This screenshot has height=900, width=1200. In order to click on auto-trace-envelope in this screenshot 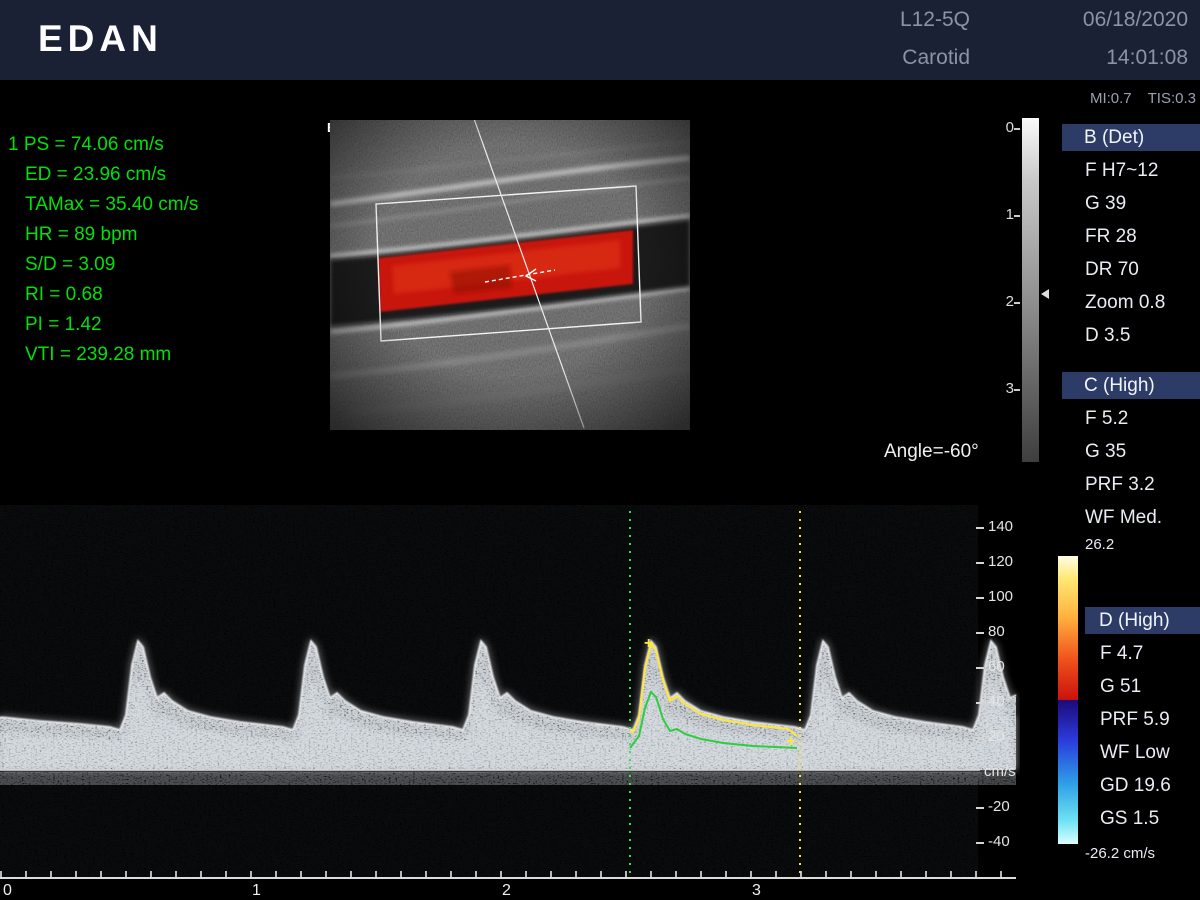, I will do `click(713, 689)`.